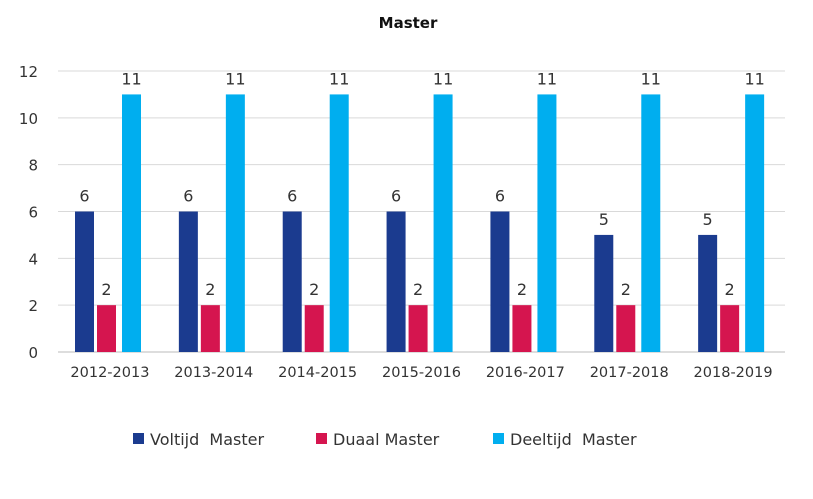  Describe the element at coordinates (207, 439) in the screenshot. I see `legend-label: Voltijd Master` at that location.